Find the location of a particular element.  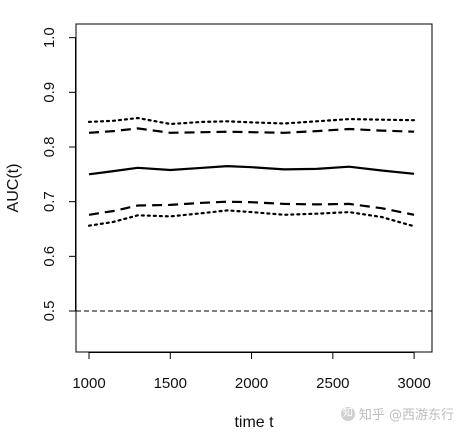

watermark-text: 知乎 @西游东行 is located at coordinates (406, 415).